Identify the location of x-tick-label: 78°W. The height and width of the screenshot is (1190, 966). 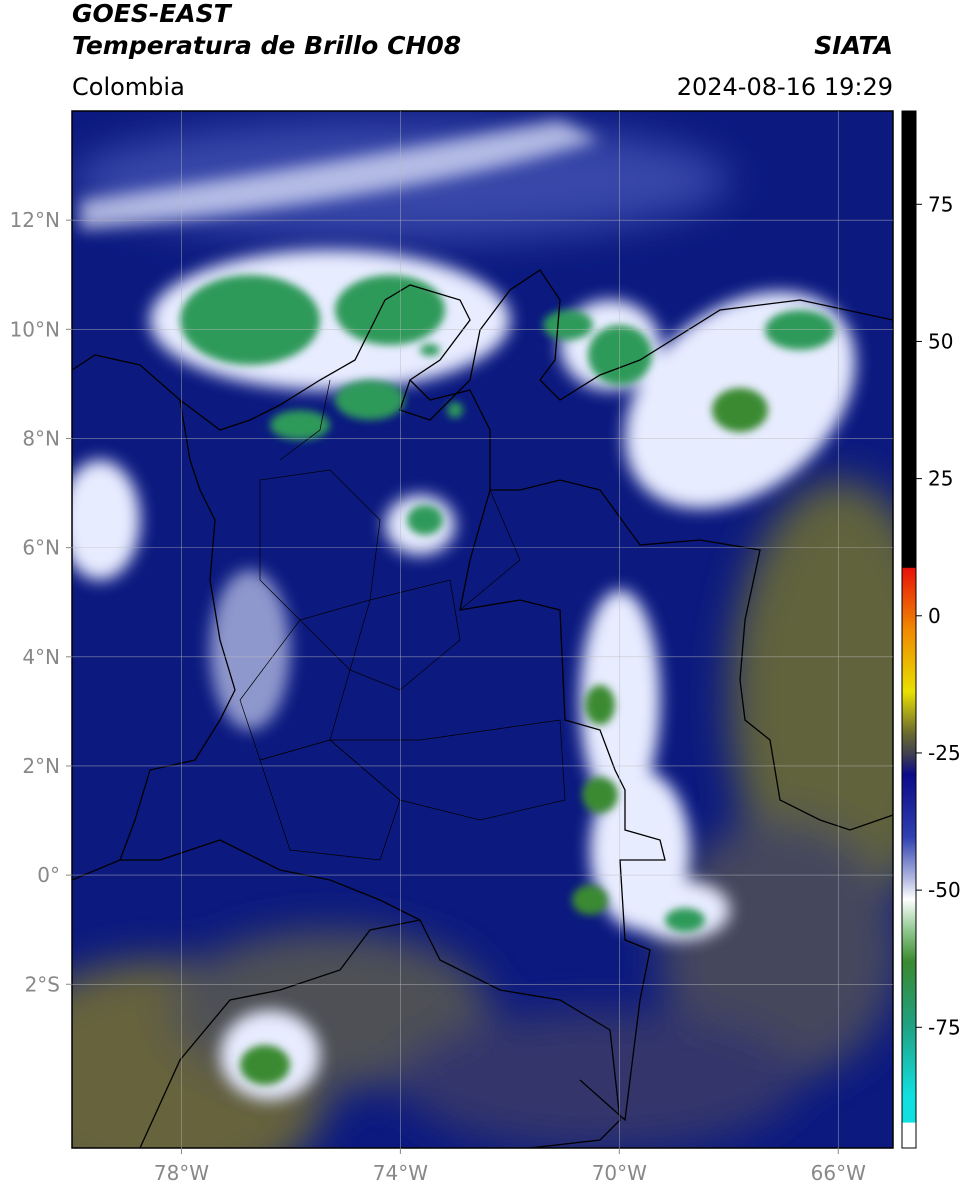
(181, 1173).